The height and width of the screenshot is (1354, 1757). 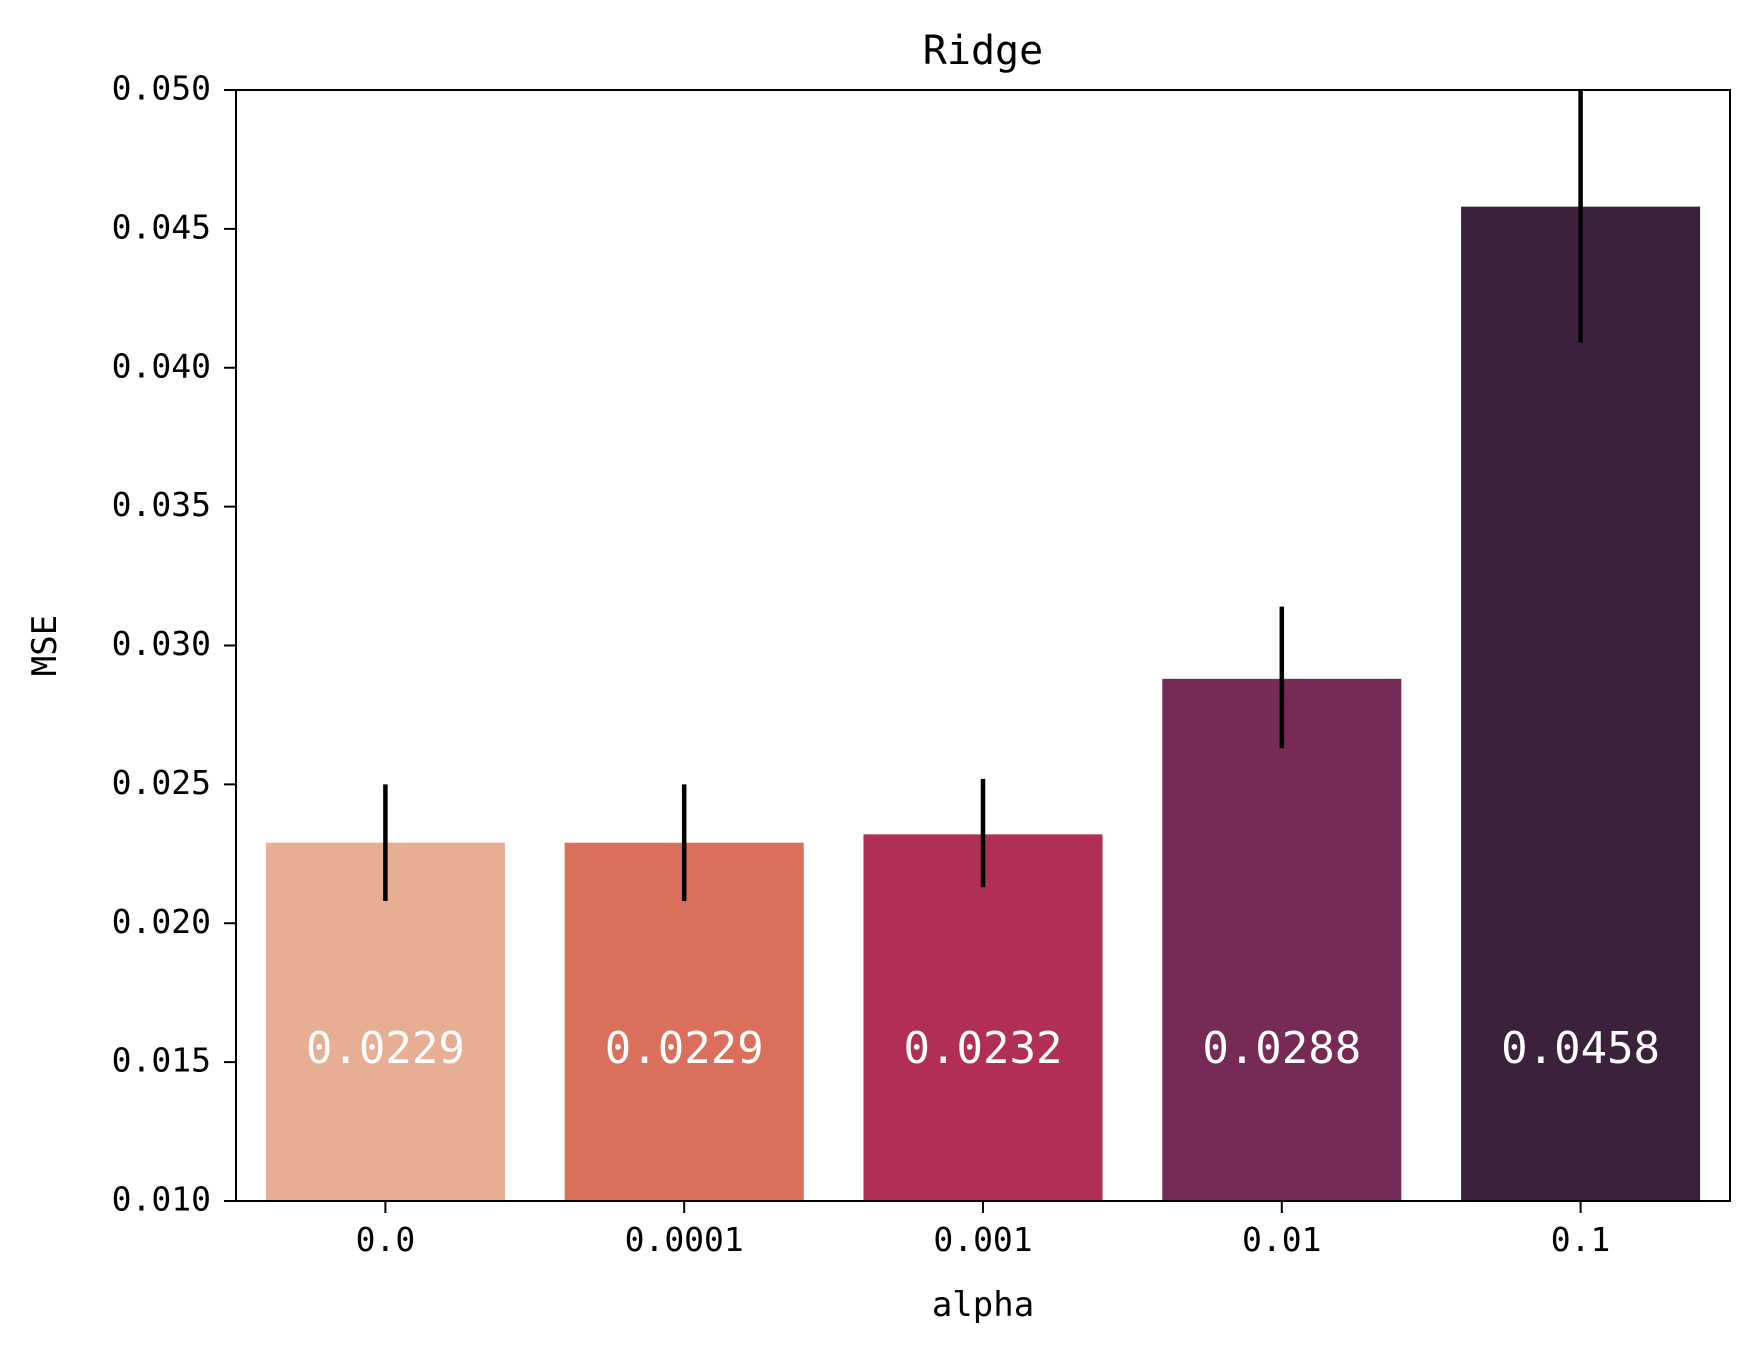 What do you see at coordinates (161, 504) in the screenshot?
I see `y-tick-label: 0.035` at bounding box center [161, 504].